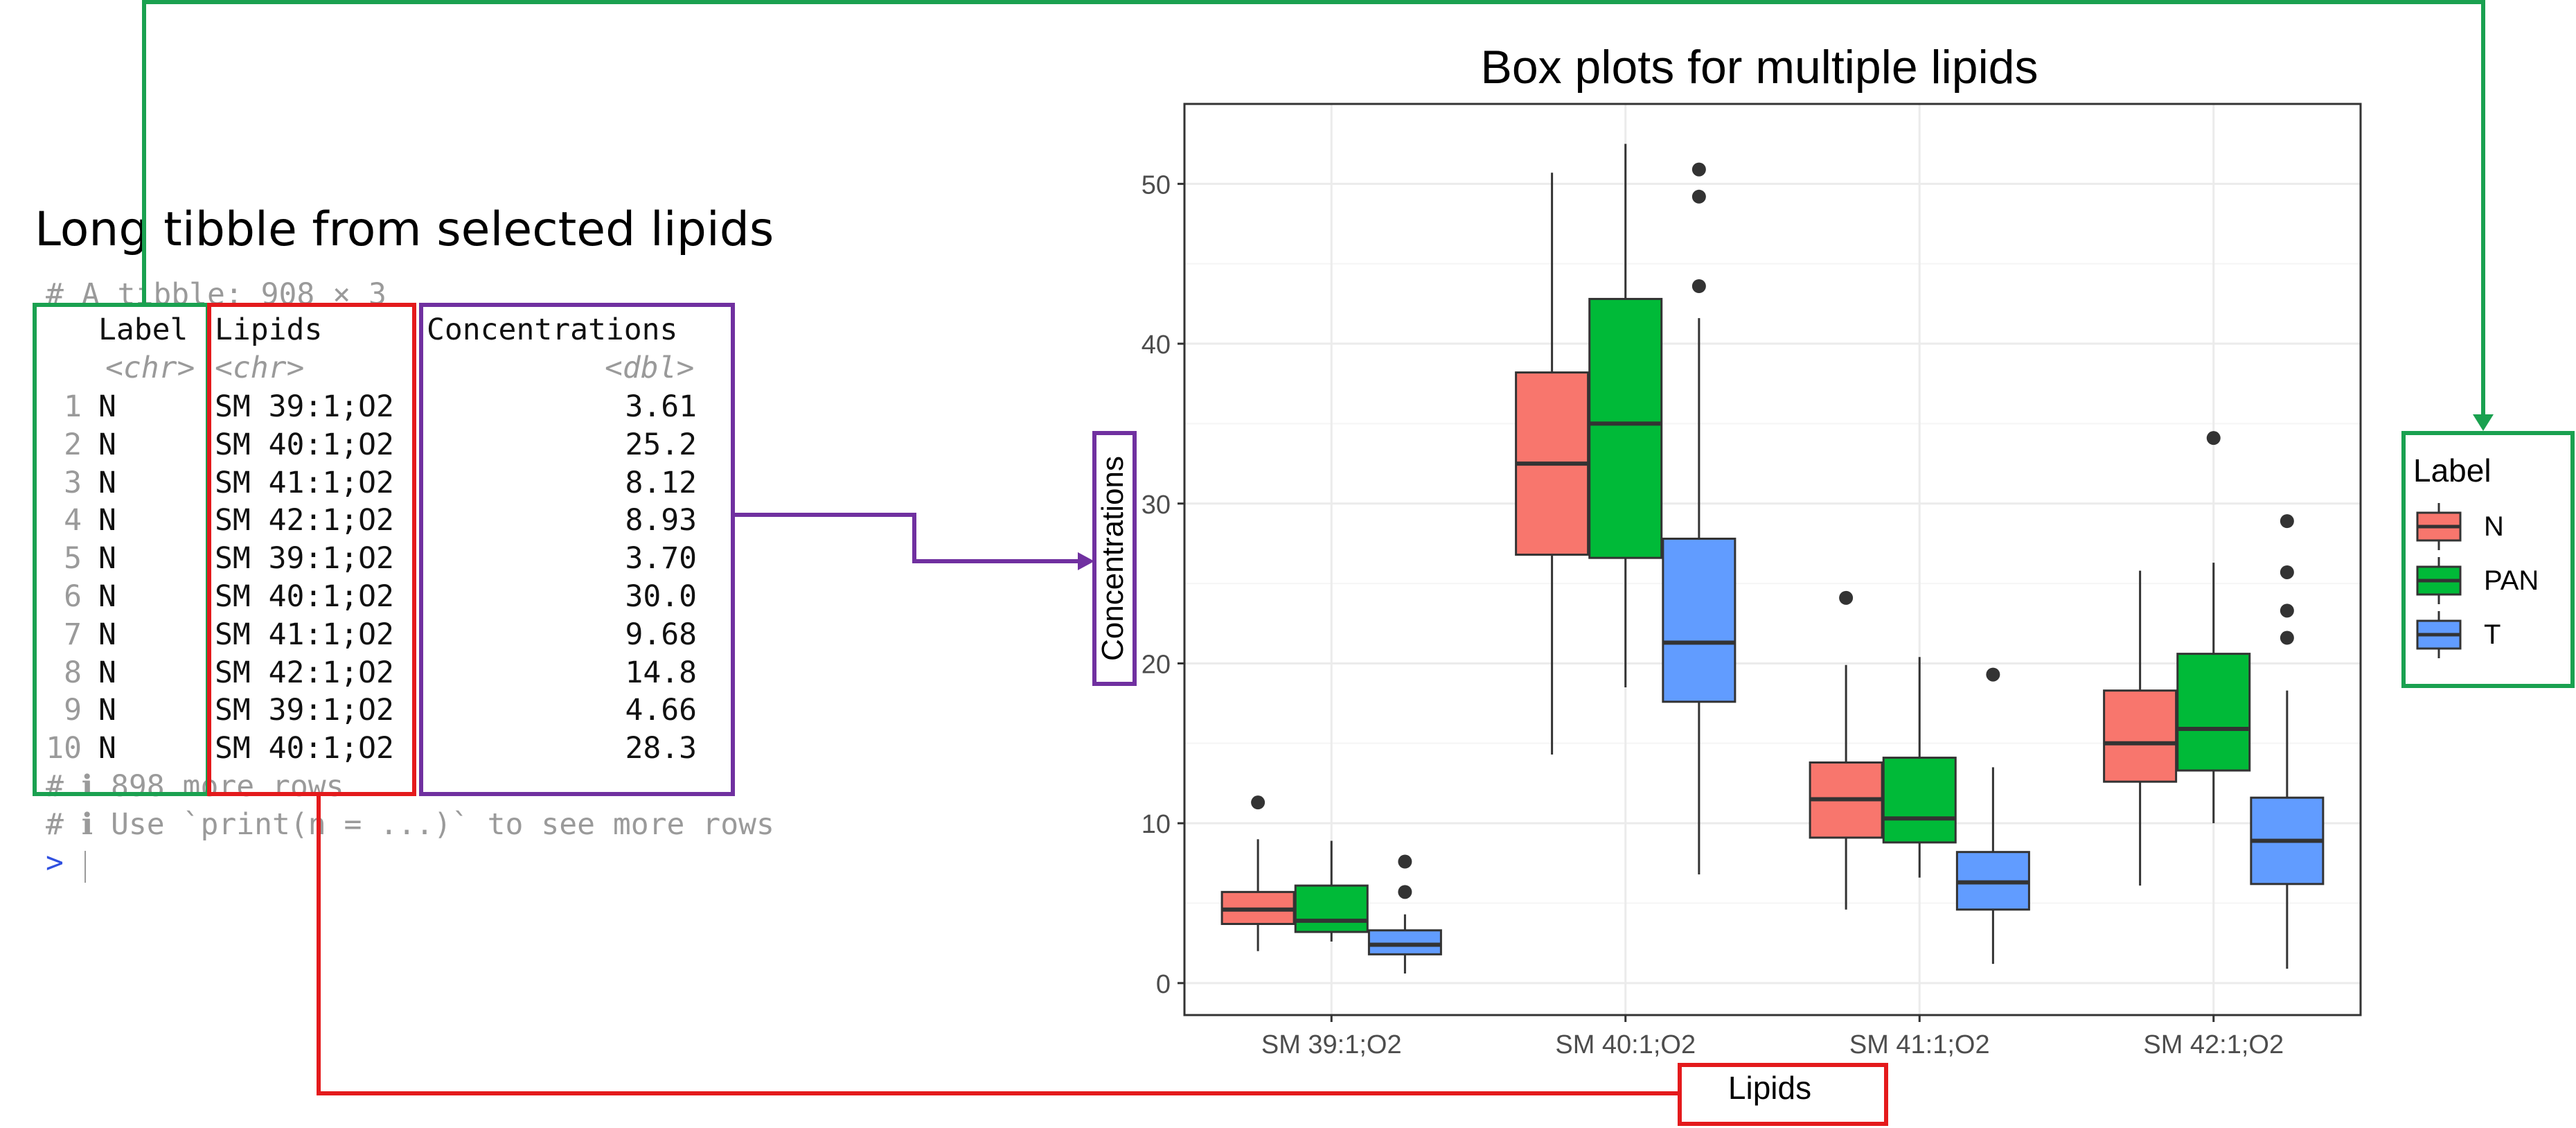 The height and width of the screenshot is (1128, 2576). Describe the element at coordinates (1163, 584) in the screenshot. I see `y-axis-ticks: 0 10 20 30 40 50` at that location.